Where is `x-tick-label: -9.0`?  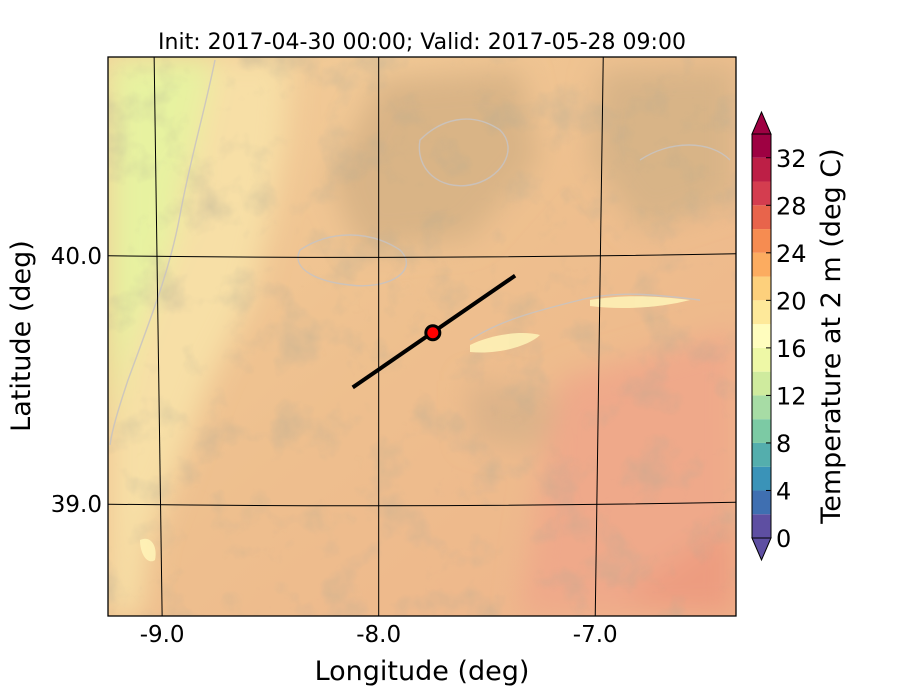
x-tick-label: -9.0 is located at coordinates (162, 635).